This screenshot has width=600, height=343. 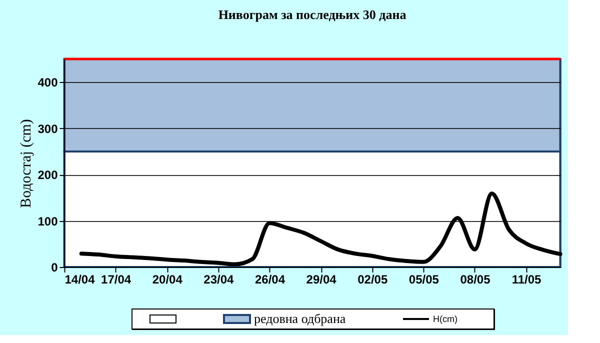 What do you see at coordinates (116, 279) in the screenshot?
I see `x-tick-label: 17/04` at bounding box center [116, 279].